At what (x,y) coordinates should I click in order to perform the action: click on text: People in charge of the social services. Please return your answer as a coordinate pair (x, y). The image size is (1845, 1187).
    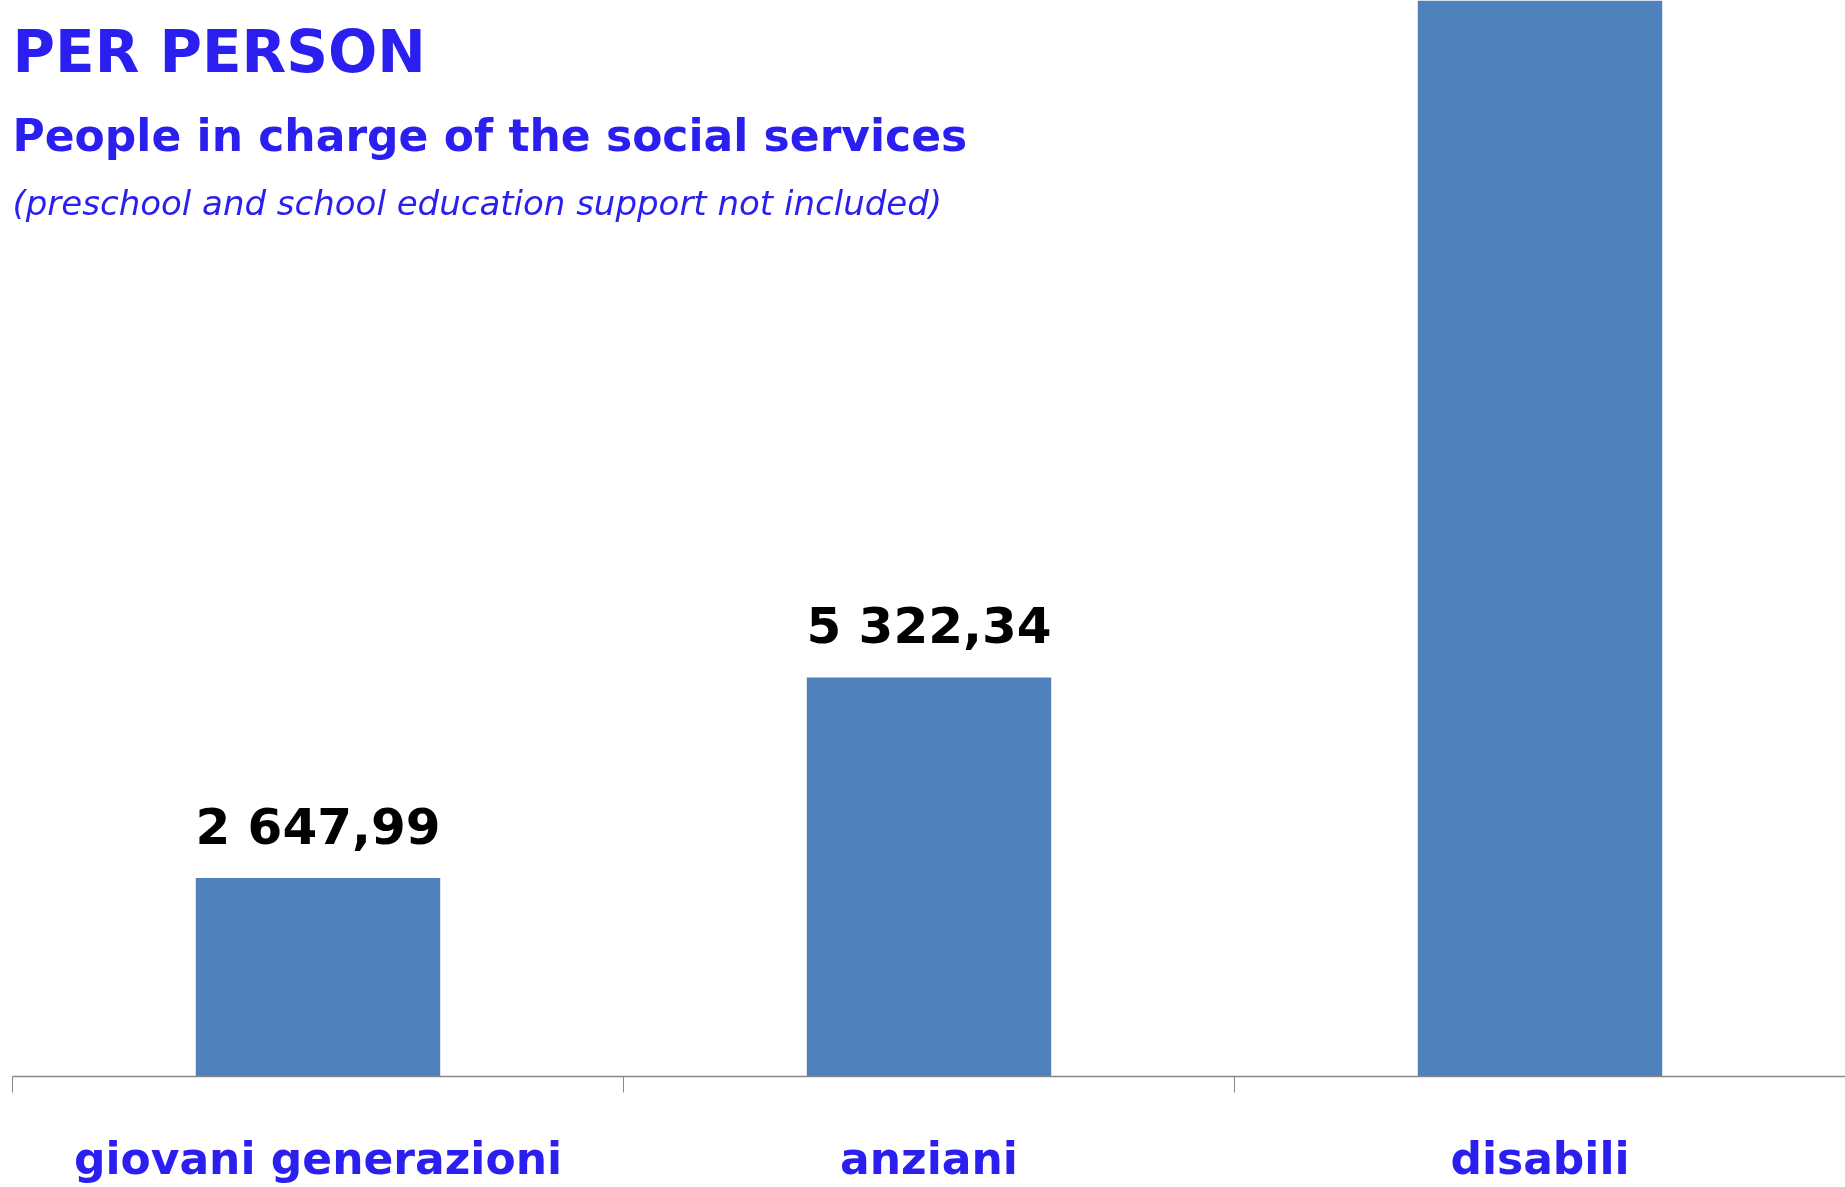
    Looking at the image, I should click on (490, 135).